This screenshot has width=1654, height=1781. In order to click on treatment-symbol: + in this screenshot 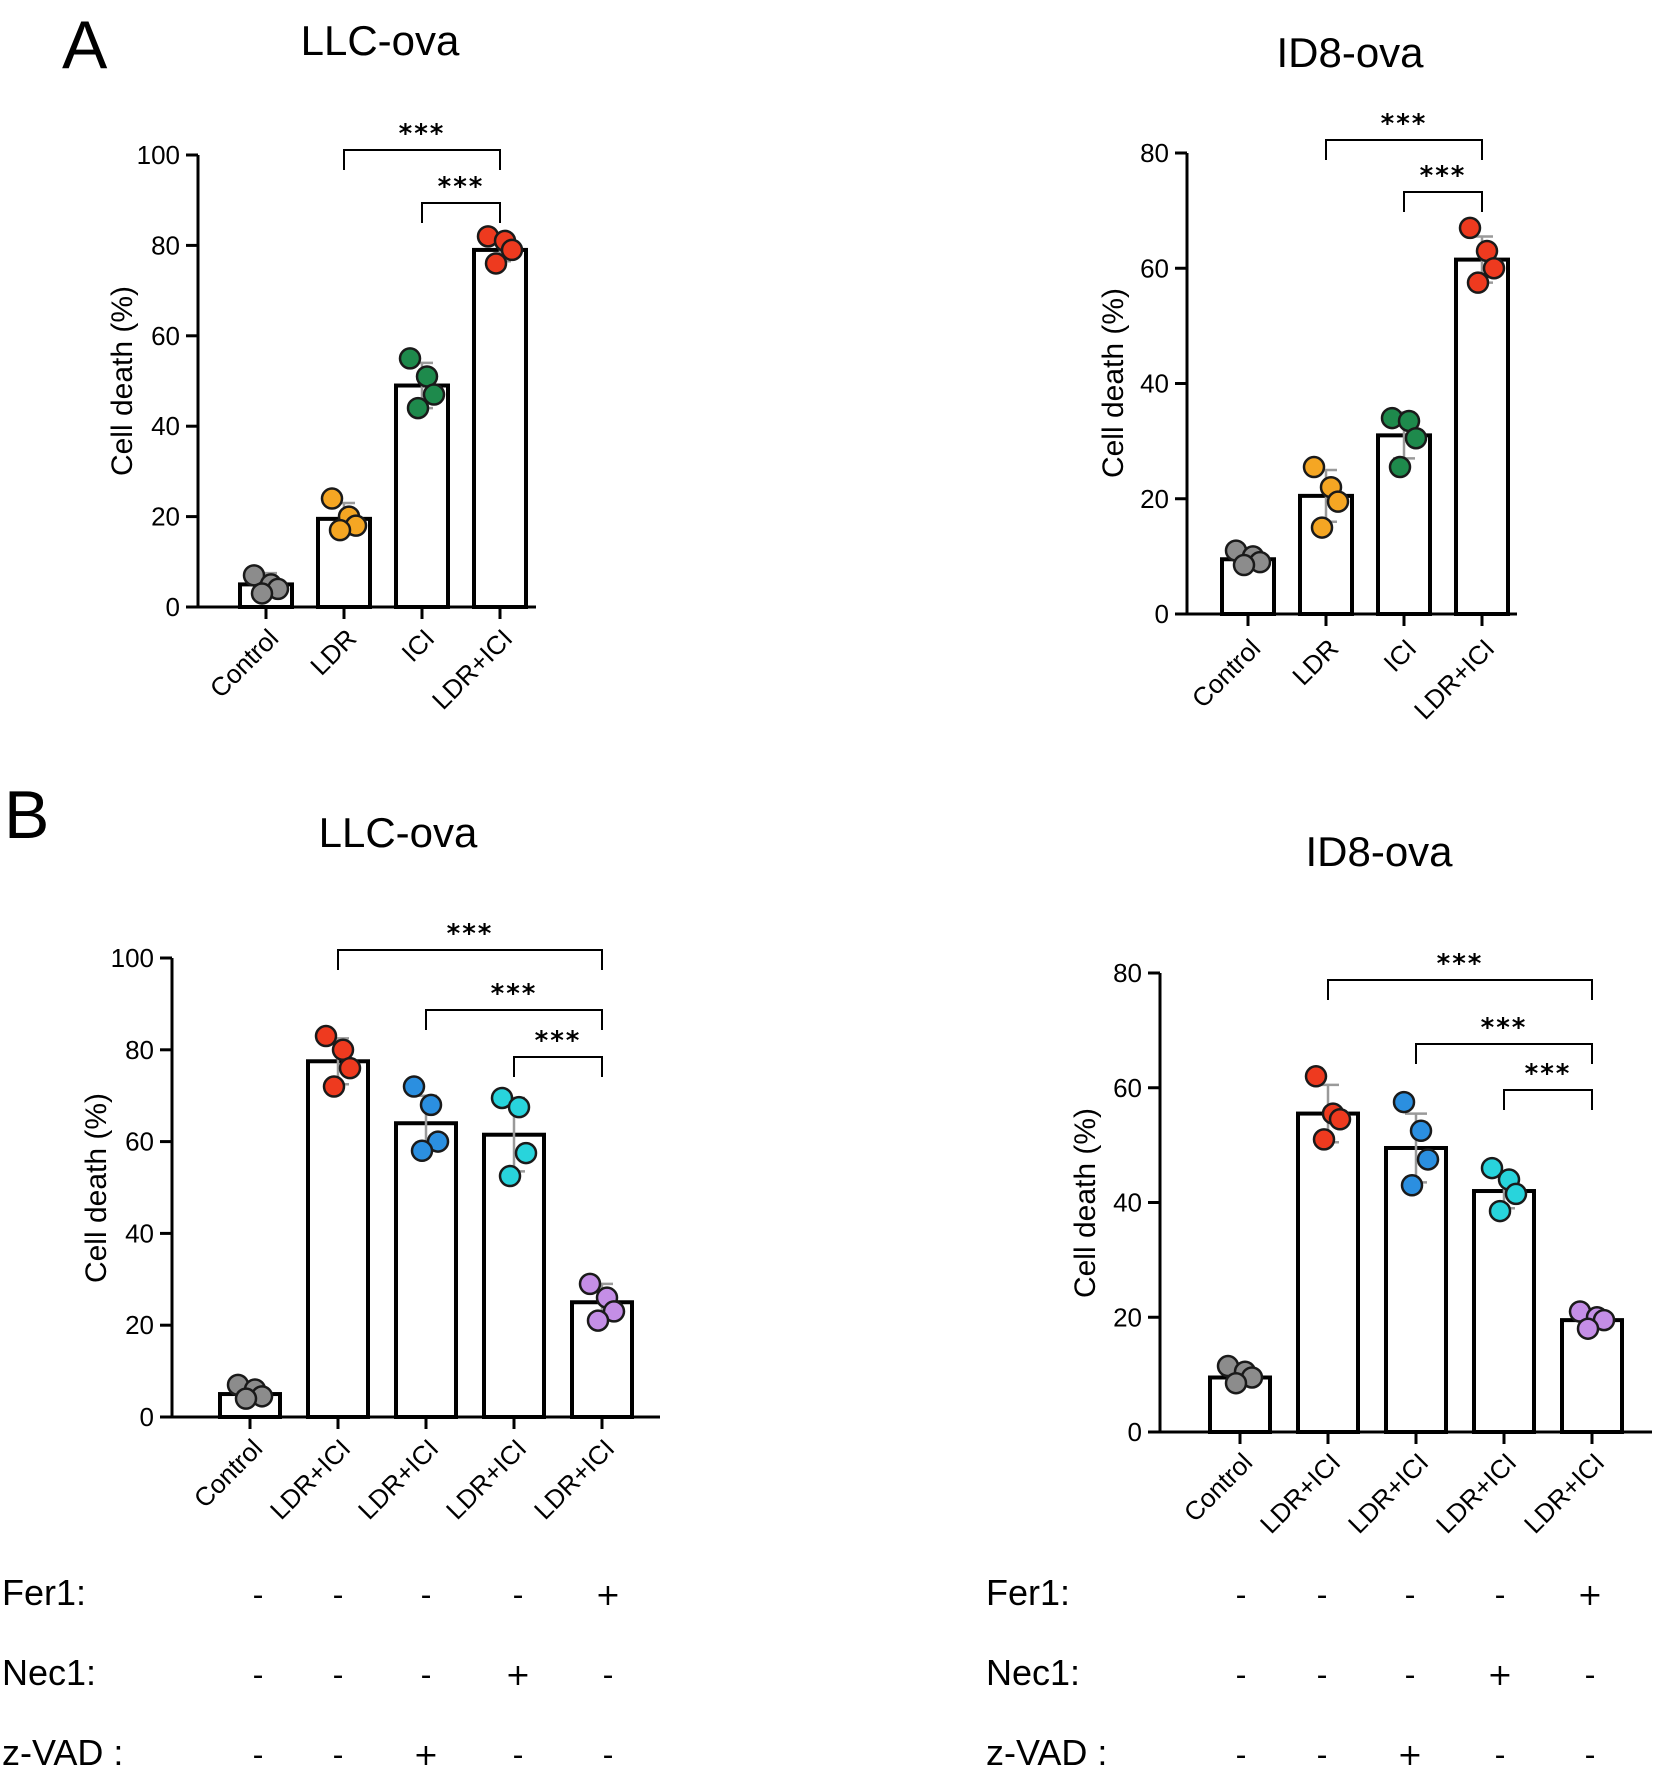, I will do `click(425, 1755)`.